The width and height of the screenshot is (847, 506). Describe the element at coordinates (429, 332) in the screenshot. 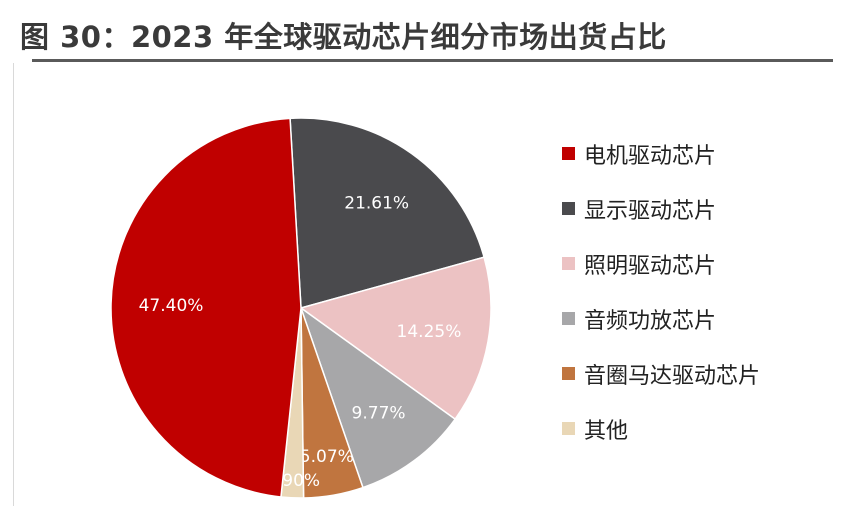

I see `slice-data-label: 14.25%` at that location.